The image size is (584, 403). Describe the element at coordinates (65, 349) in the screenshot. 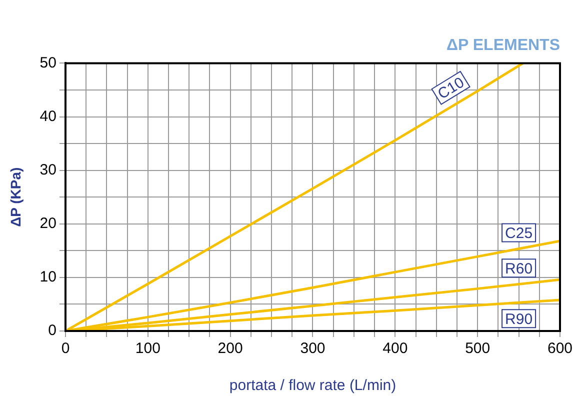

I see `x-tick-label: 0` at that location.